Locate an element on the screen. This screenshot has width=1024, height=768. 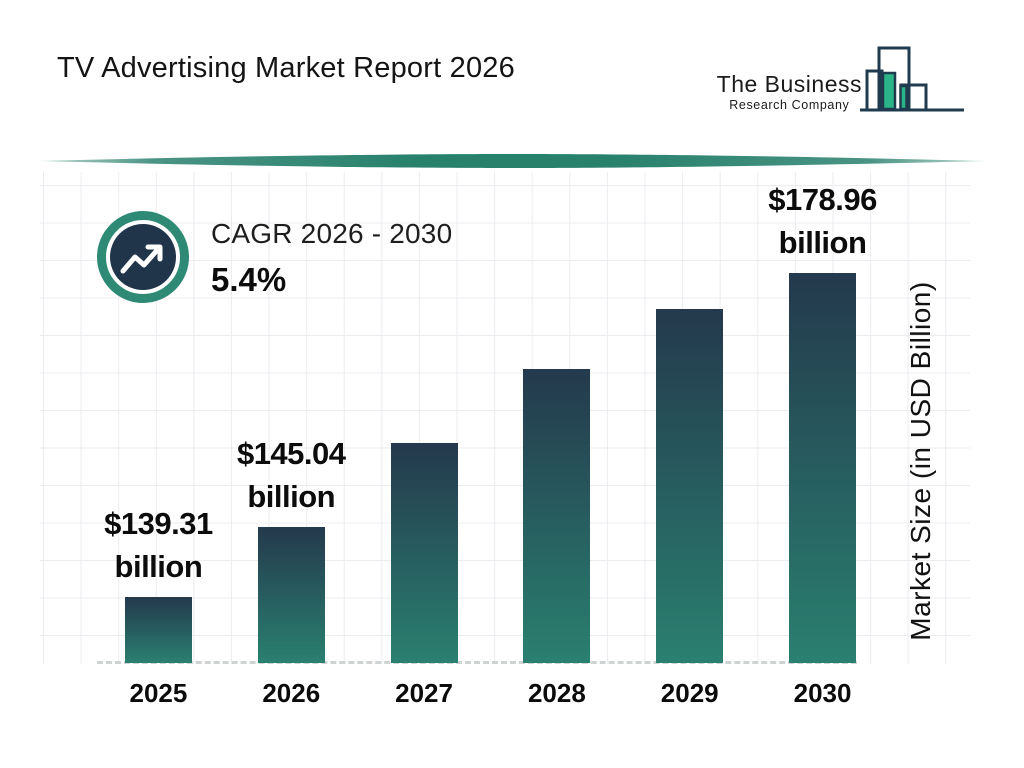
bar-2030 is located at coordinates (823, 468).